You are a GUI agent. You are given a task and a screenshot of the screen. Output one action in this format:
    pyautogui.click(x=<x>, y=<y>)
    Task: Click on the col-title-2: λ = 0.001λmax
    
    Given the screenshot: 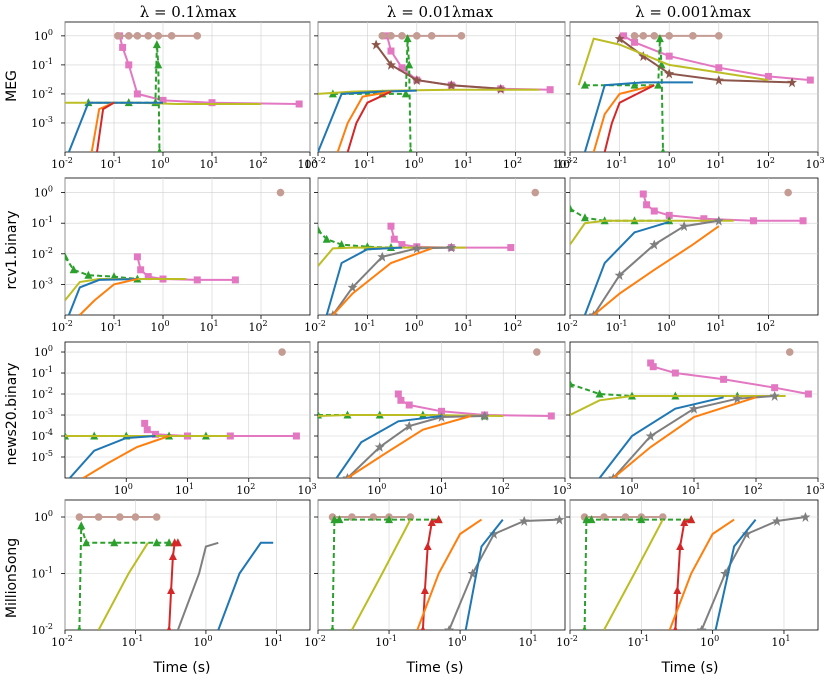 What is the action you would take?
    pyautogui.click(x=693, y=12)
    